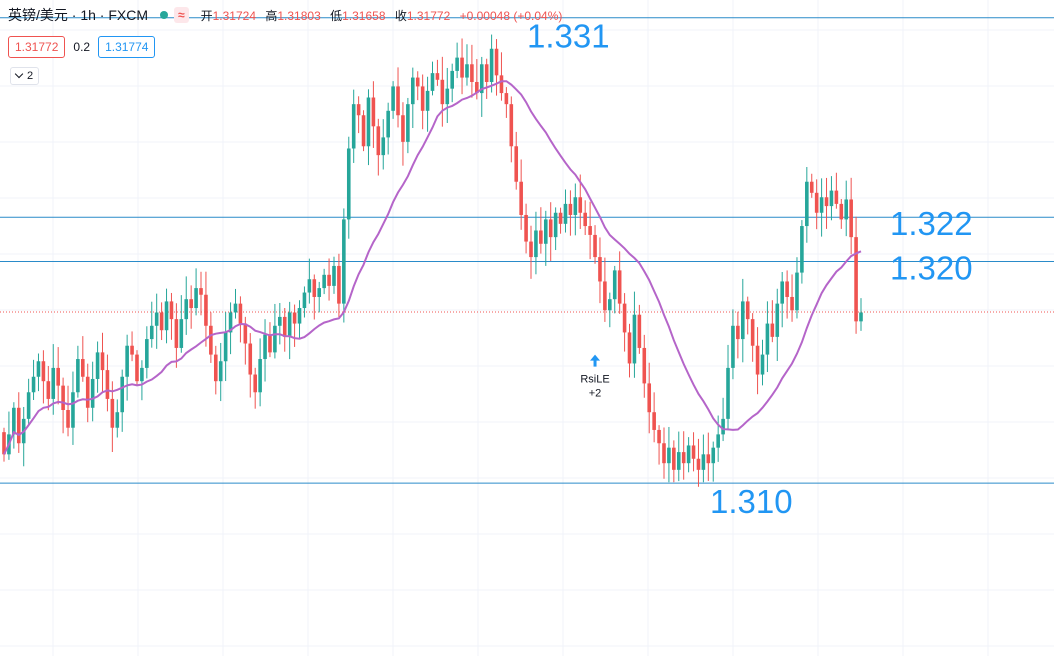 The width and height of the screenshot is (1054, 656). What do you see at coordinates (400, 15) in the screenshot?
I see `close-label: 收` at bounding box center [400, 15].